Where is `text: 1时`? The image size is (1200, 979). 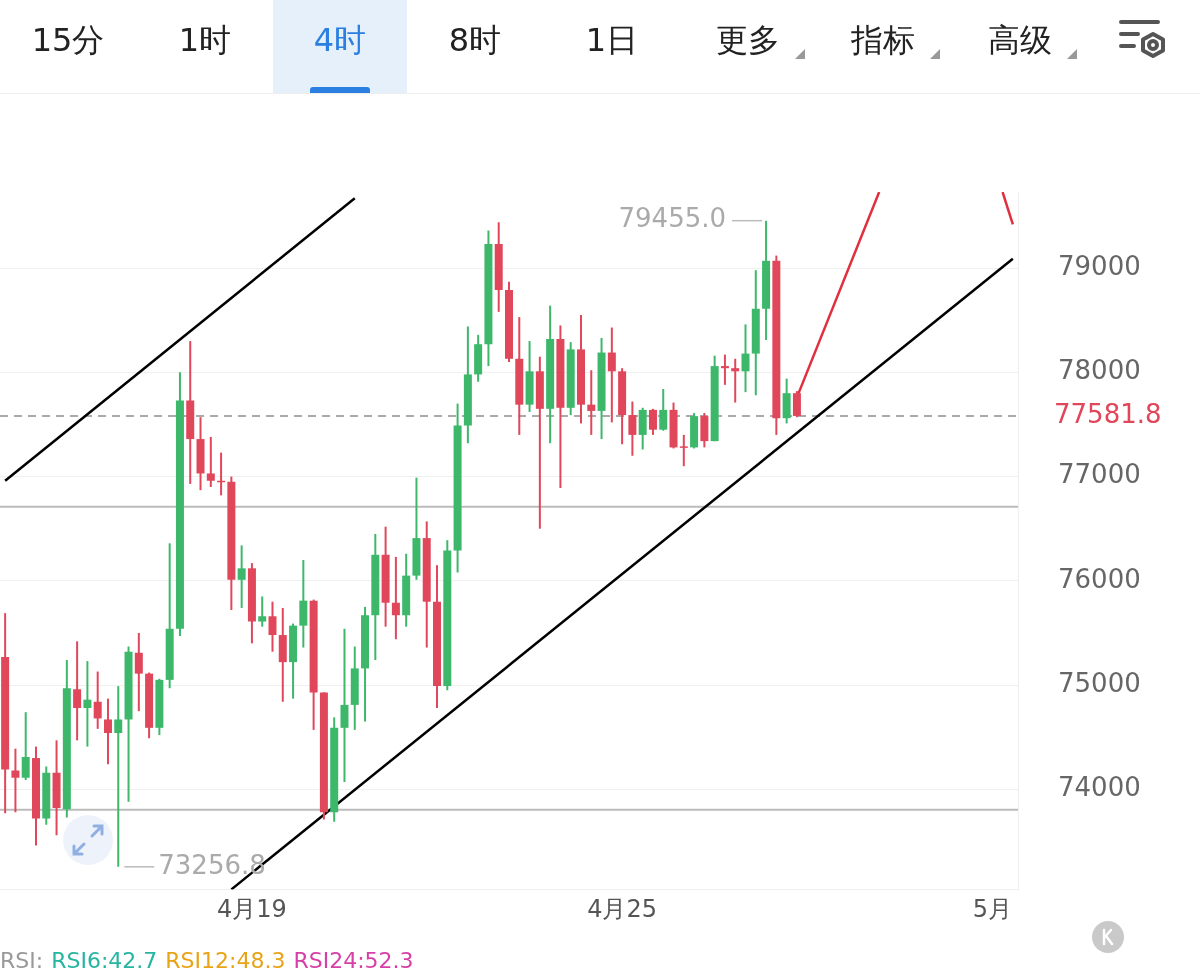 text: 1时 is located at coordinates (205, 40).